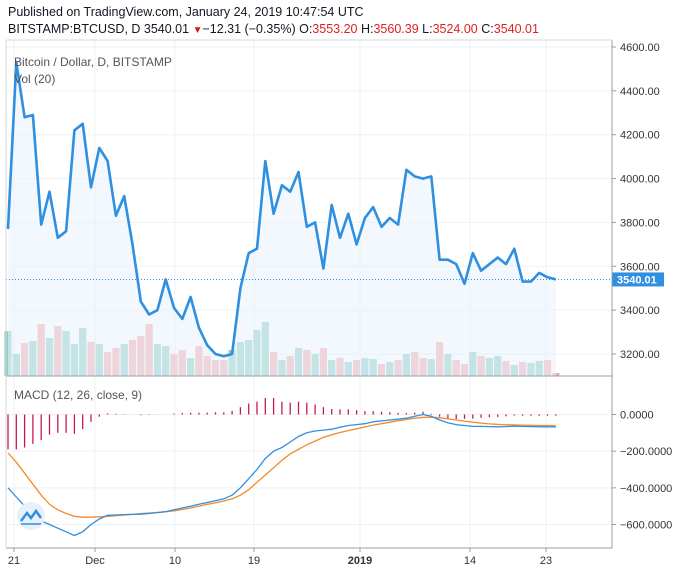 The image size is (685, 578). What do you see at coordinates (34, 79) in the screenshot?
I see `volume-label: Vol (20)` at bounding box center [34, 79].